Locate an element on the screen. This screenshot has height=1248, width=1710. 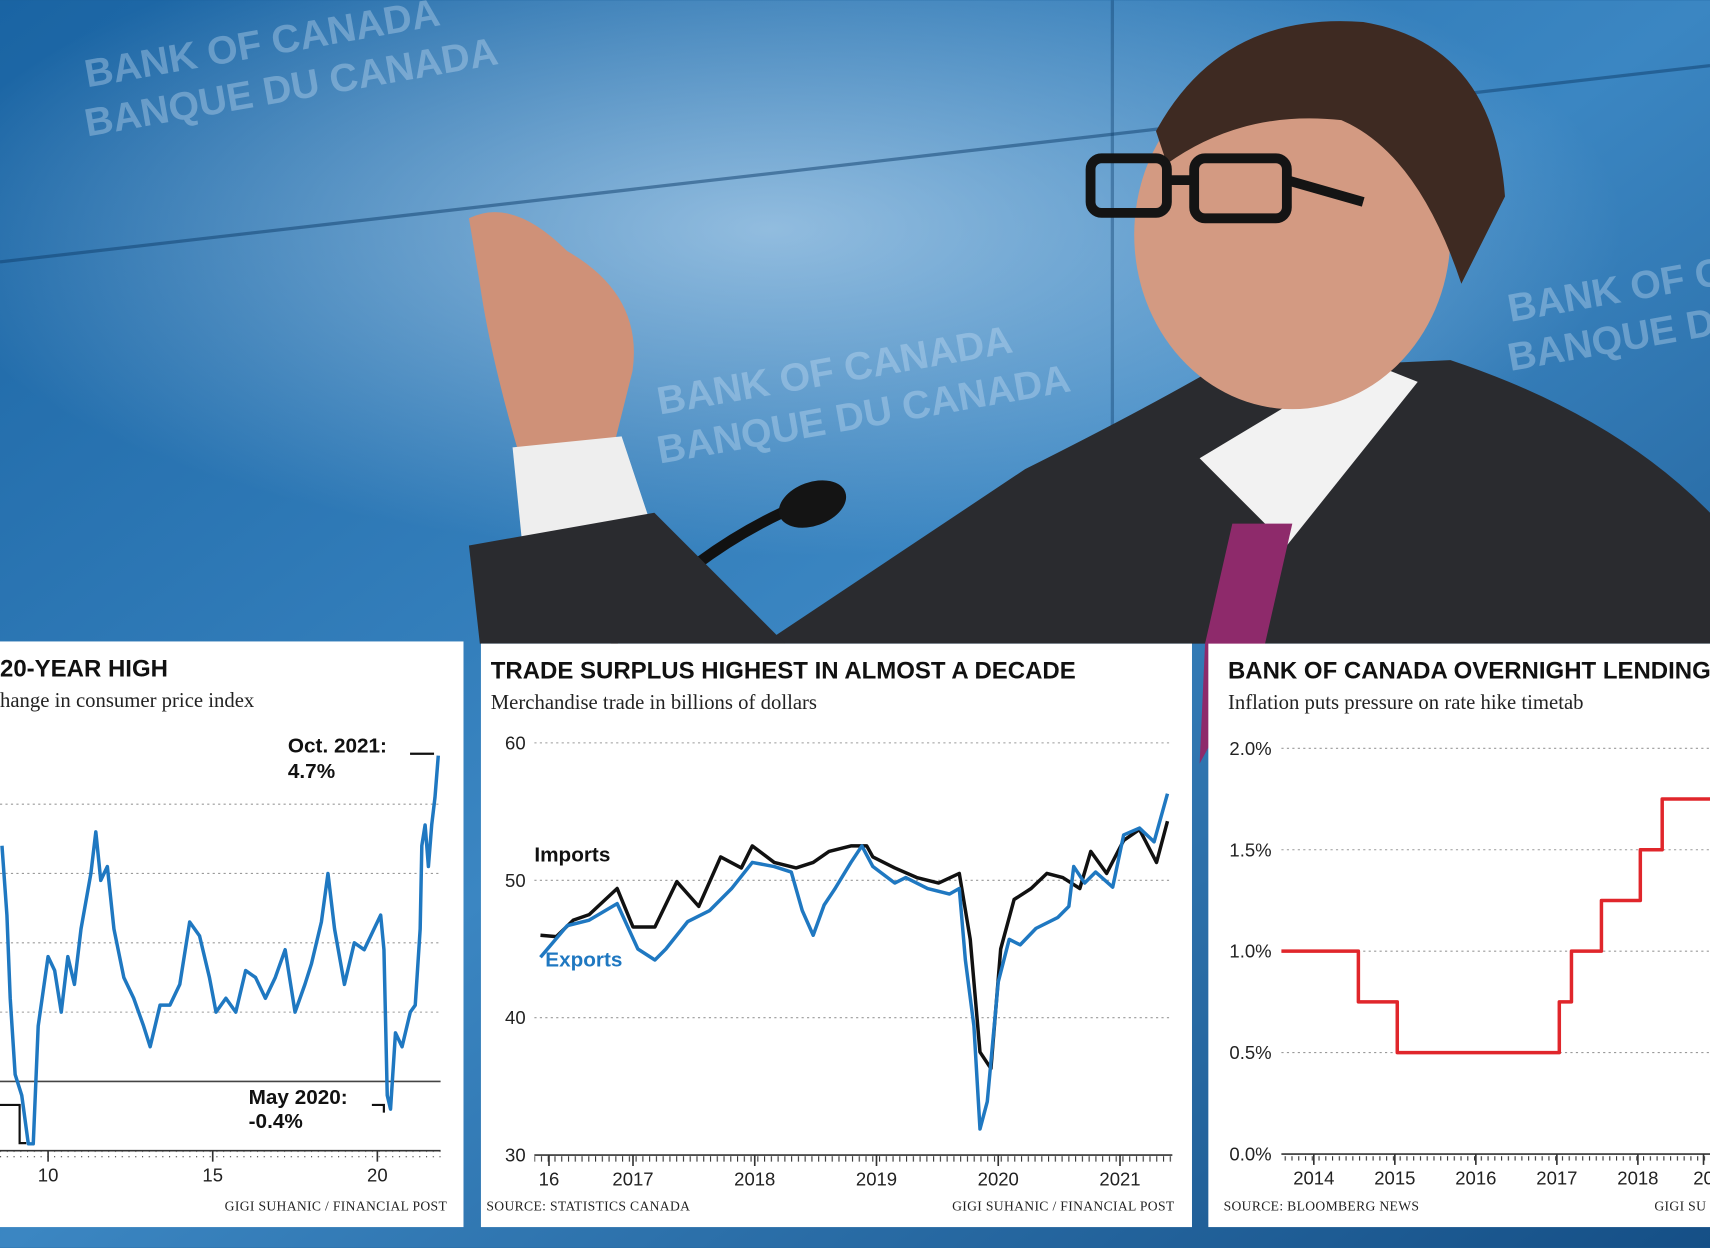
y-tick-label: 50 is located at coordinates (515, 880).